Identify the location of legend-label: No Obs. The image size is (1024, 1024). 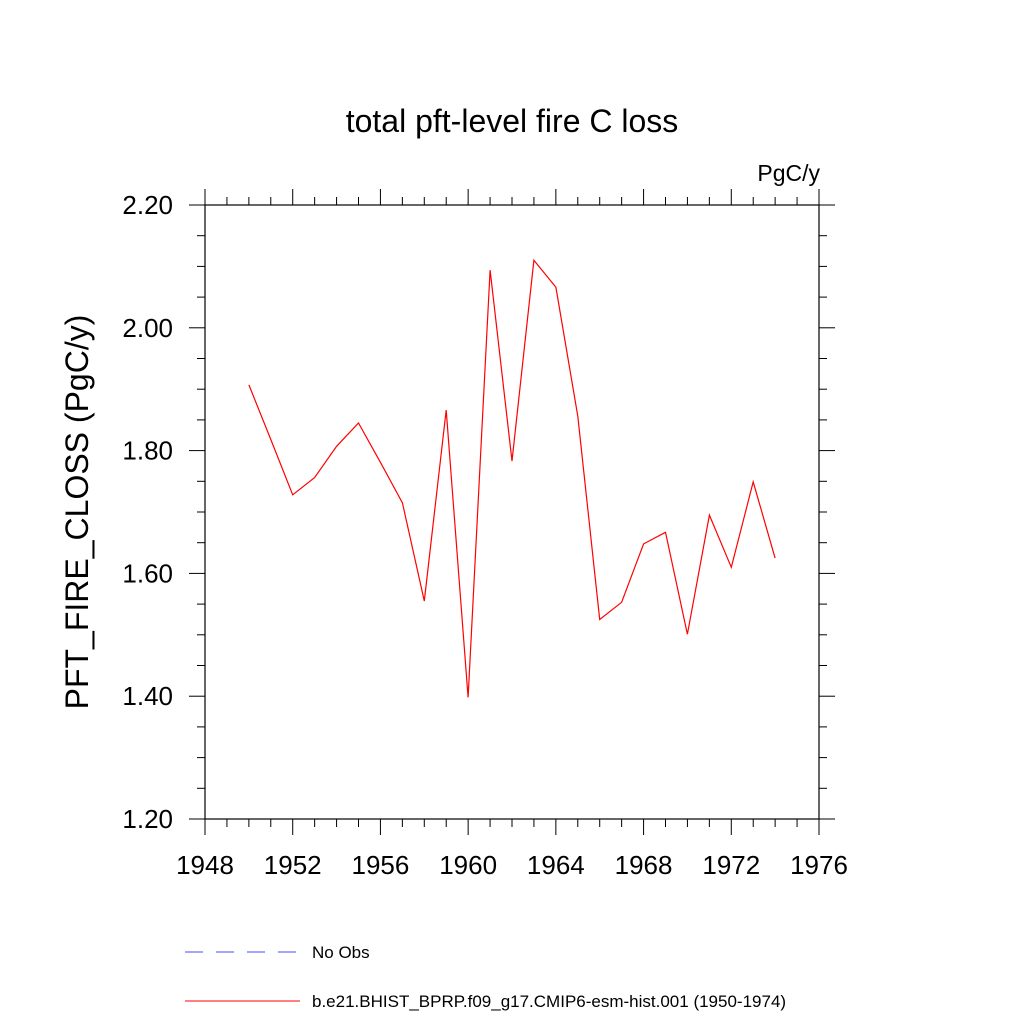
(341, 952).